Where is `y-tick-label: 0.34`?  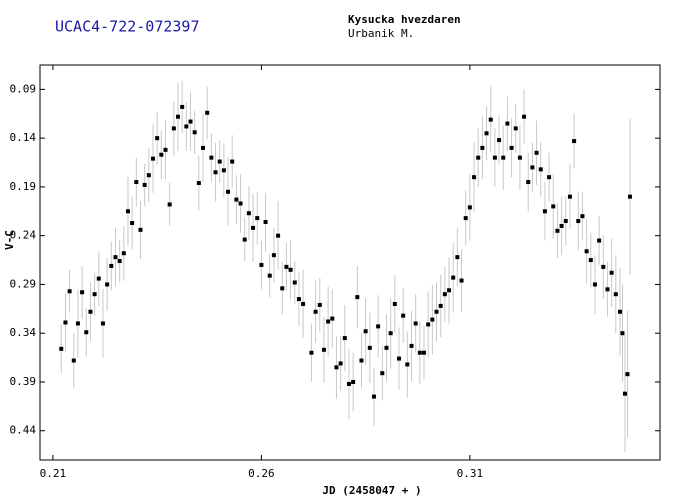
y-tick-label: 0.34 is located at coordinates (23, 332).